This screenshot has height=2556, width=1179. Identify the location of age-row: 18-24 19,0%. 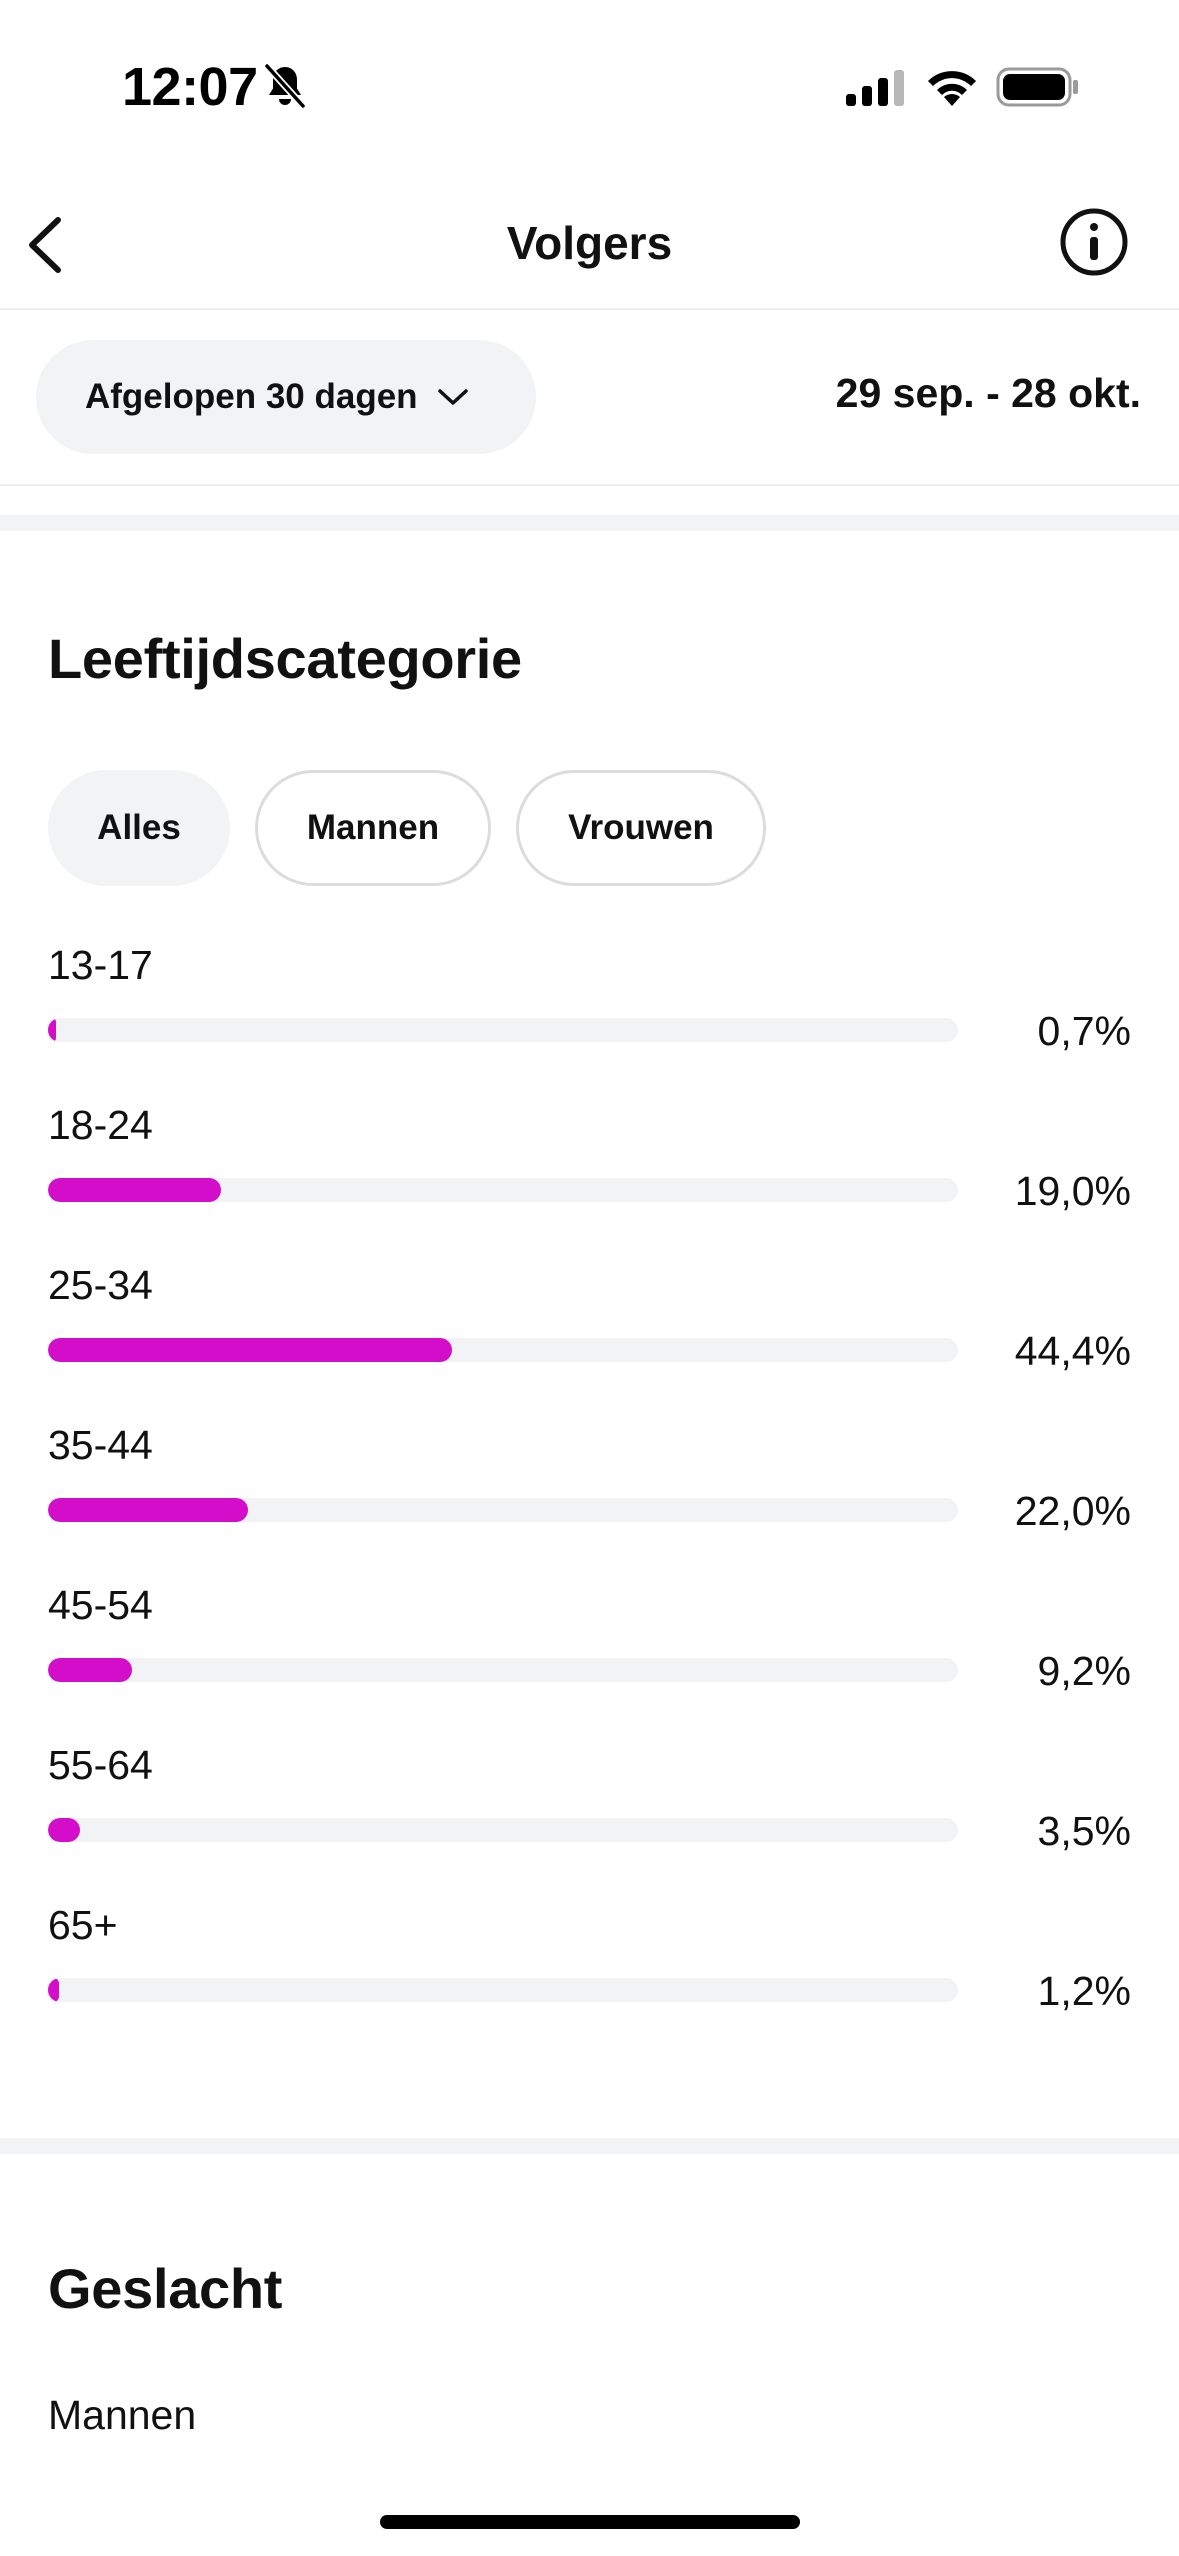
(589, 1182).